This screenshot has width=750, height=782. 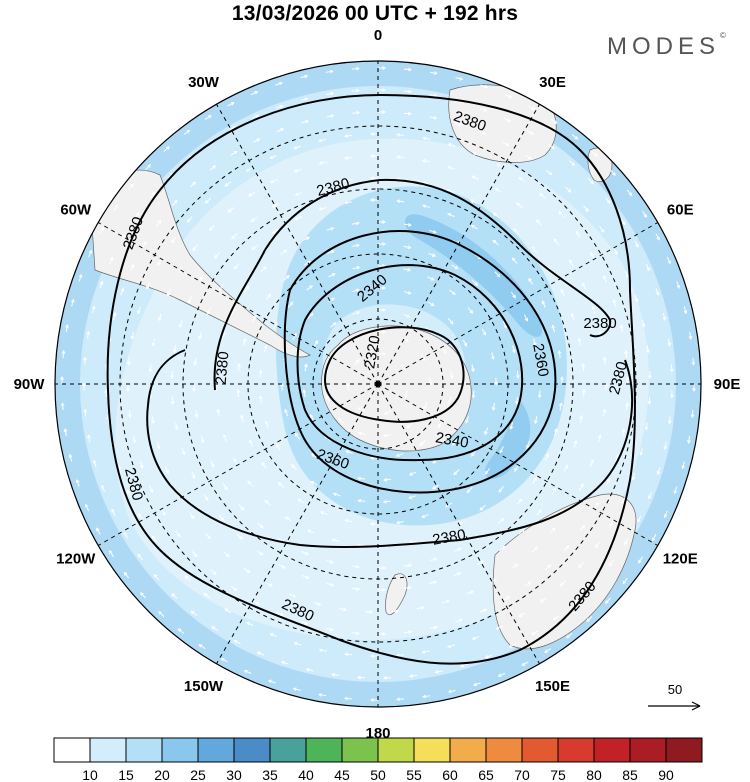 I want to click on colorbar-tick-label: 55, so click(x=414, y=774).